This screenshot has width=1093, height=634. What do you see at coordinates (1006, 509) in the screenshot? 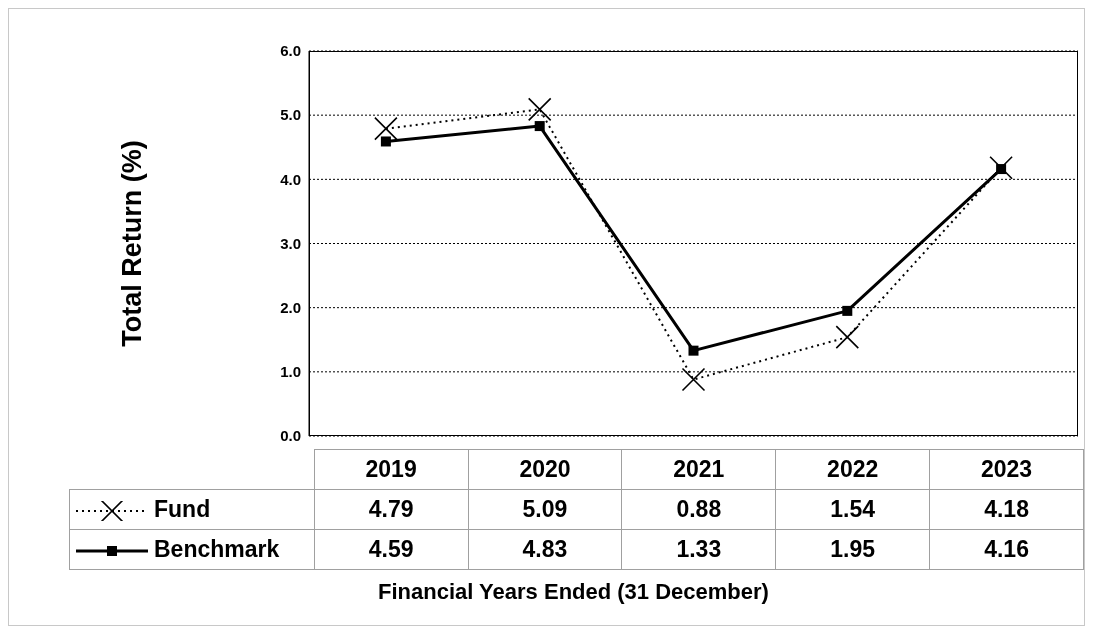
I see `data-label: 4.18` at bounding box center [1006, 509].